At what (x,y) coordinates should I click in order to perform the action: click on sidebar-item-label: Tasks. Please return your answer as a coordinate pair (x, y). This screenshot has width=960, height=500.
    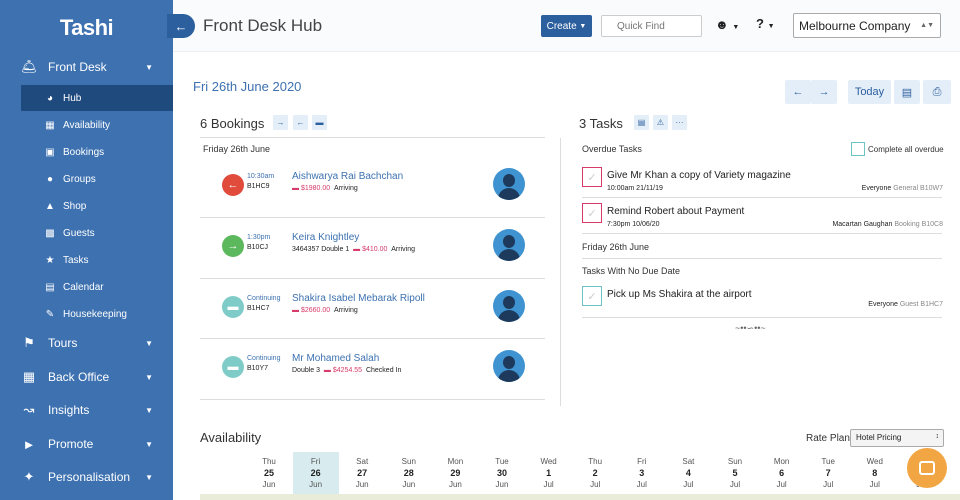
    Looking at the image, I should click on (76, 260).